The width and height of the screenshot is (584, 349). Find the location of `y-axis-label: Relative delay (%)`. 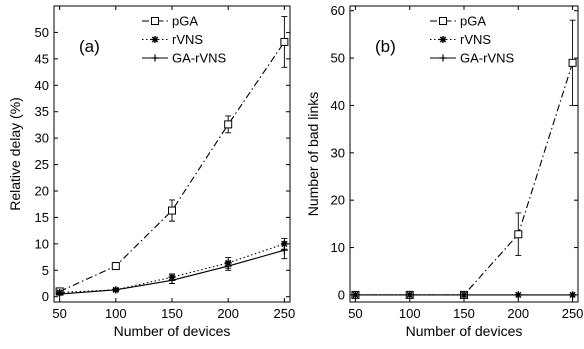

y-axis-label: Relative delay (%) is located at coordinates (15, 154).